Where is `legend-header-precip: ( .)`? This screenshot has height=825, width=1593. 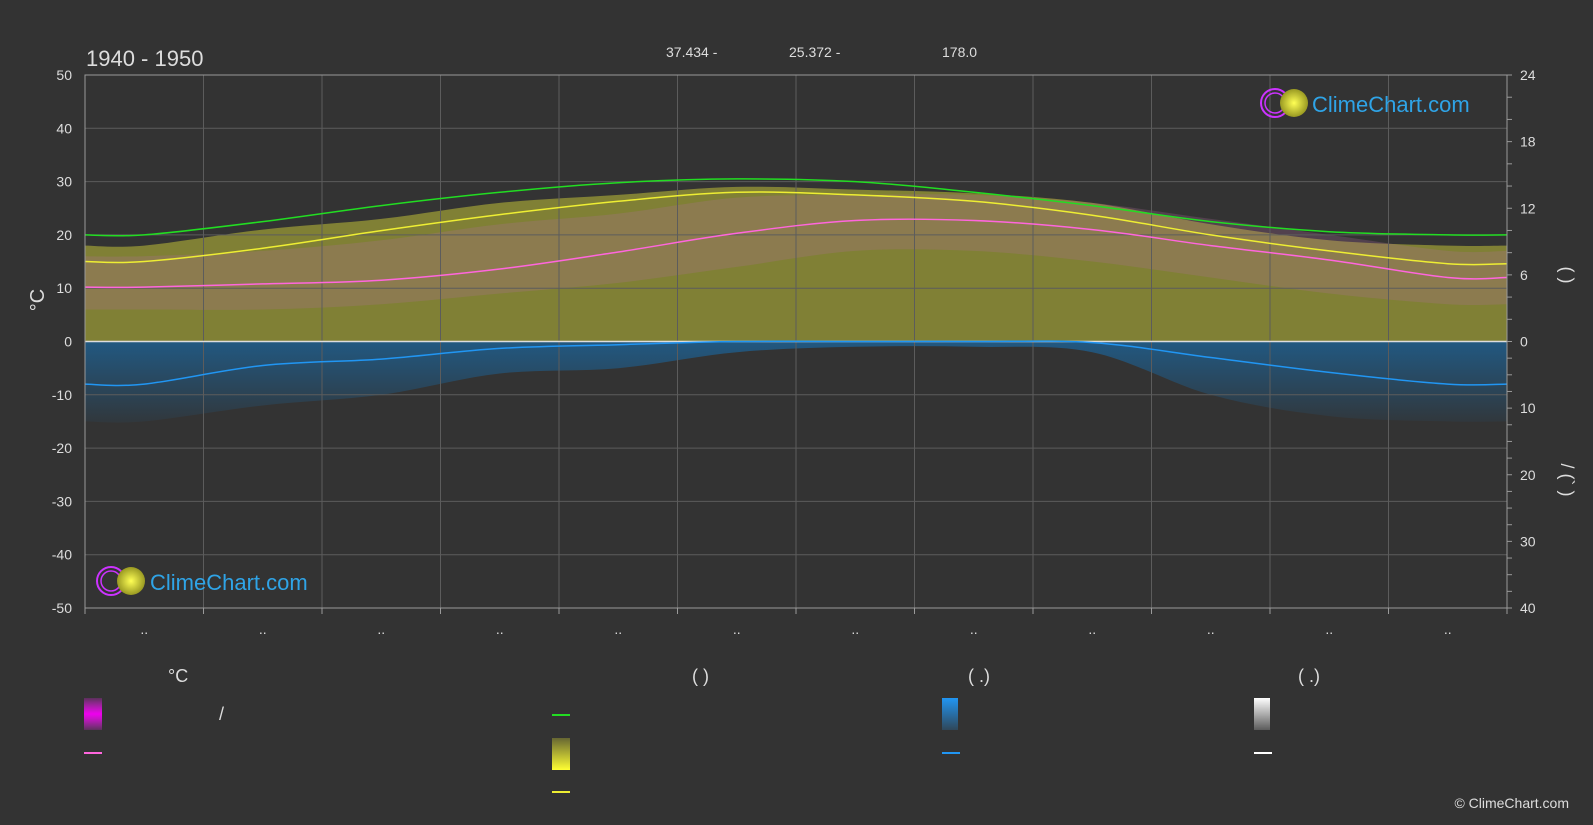
legend-header-precip: ( .) is located at coordinates (979, 676).